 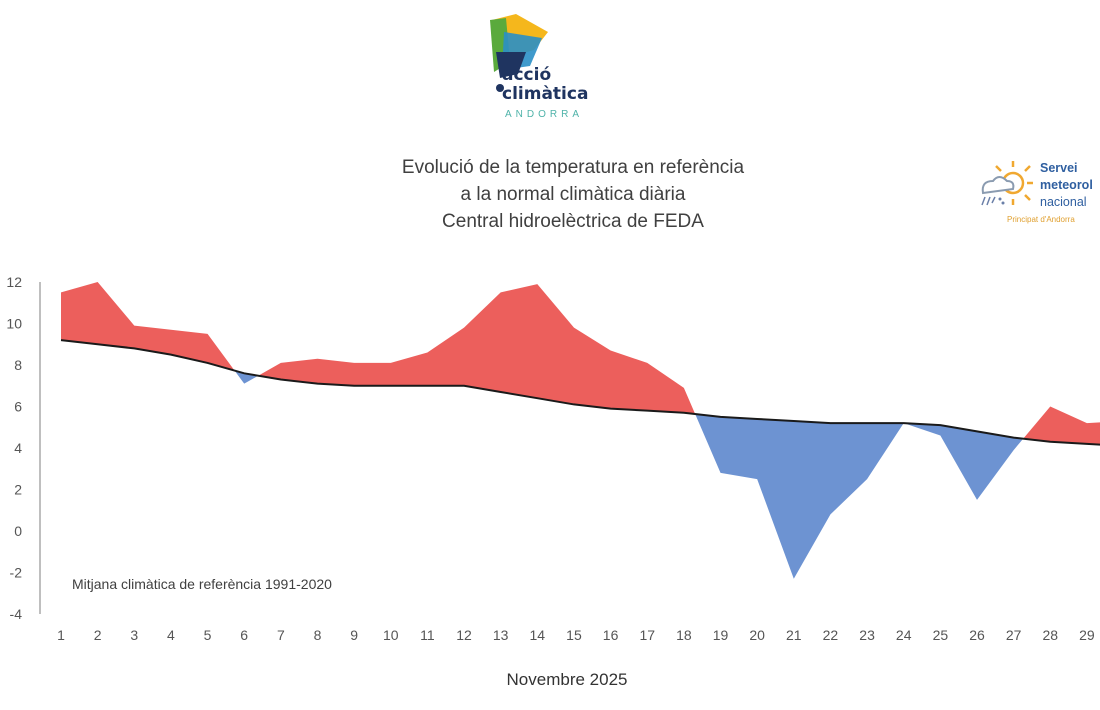 What do you see at coordinates (941, 635) in the screenshot?
I see `x-tick-label: 25` at bounding box center [941, 635].